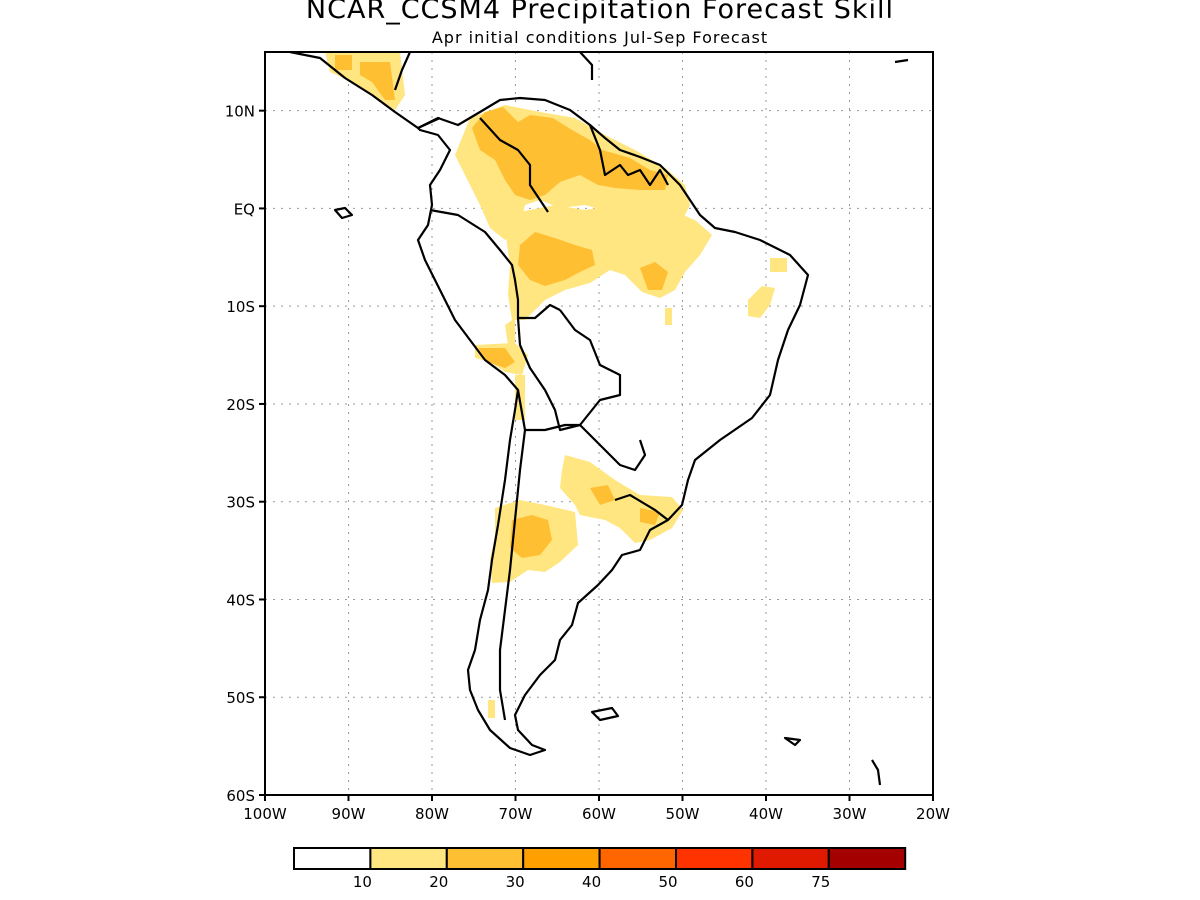  I want to click on lon-tick-label: 50W, so click(683, 814).